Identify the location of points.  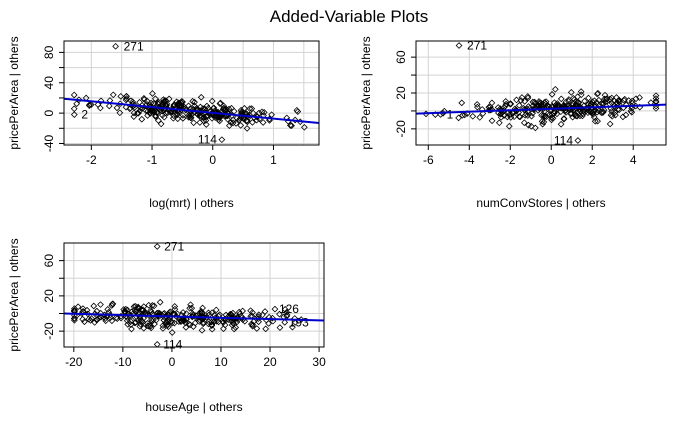
(189, 93).